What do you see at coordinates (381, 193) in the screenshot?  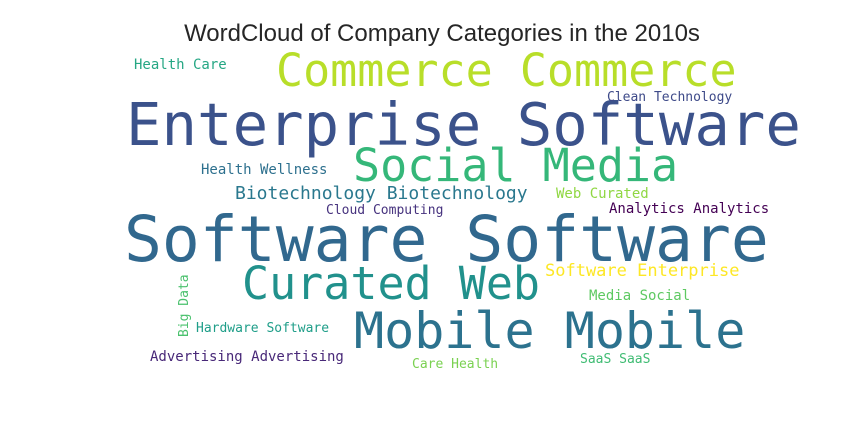 I see `word-biotechnology-biotechnology: Biotechnology Biotechnology` at bounding box center [381, 193].